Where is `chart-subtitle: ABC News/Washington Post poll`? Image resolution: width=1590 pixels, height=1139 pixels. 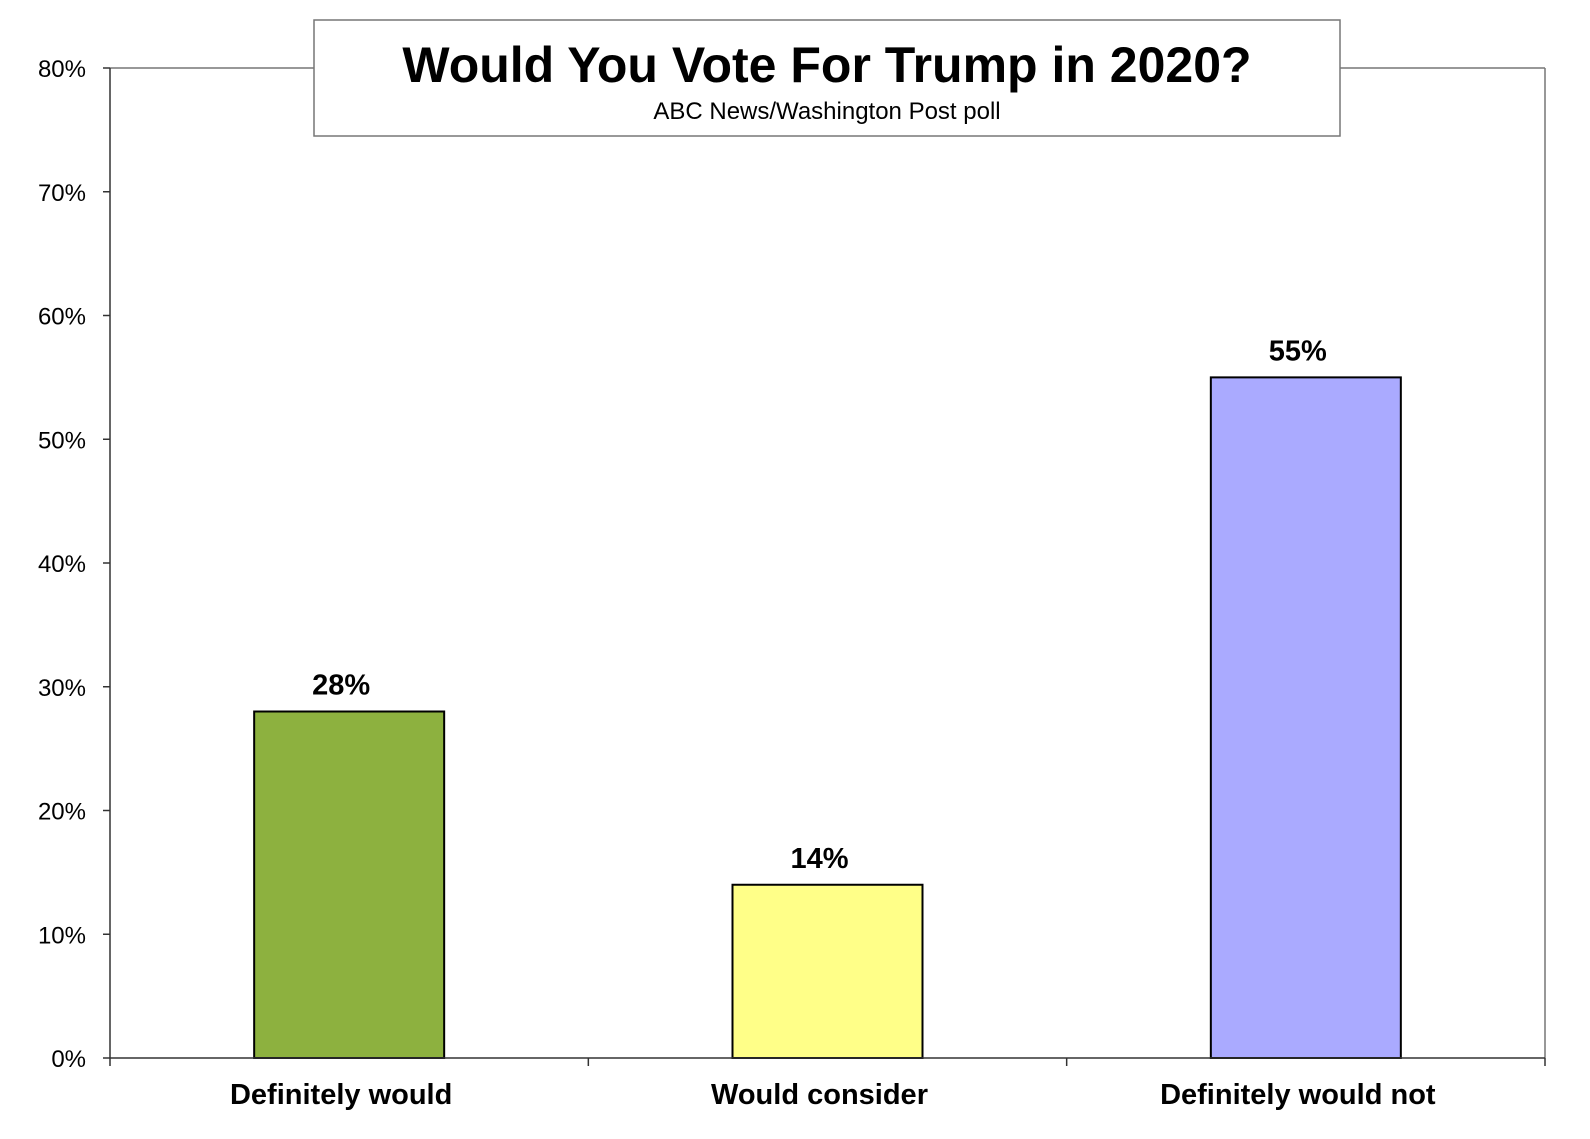 chart-subtitle: ABC News/Washington Post poll is located at coordinates (826, 111).